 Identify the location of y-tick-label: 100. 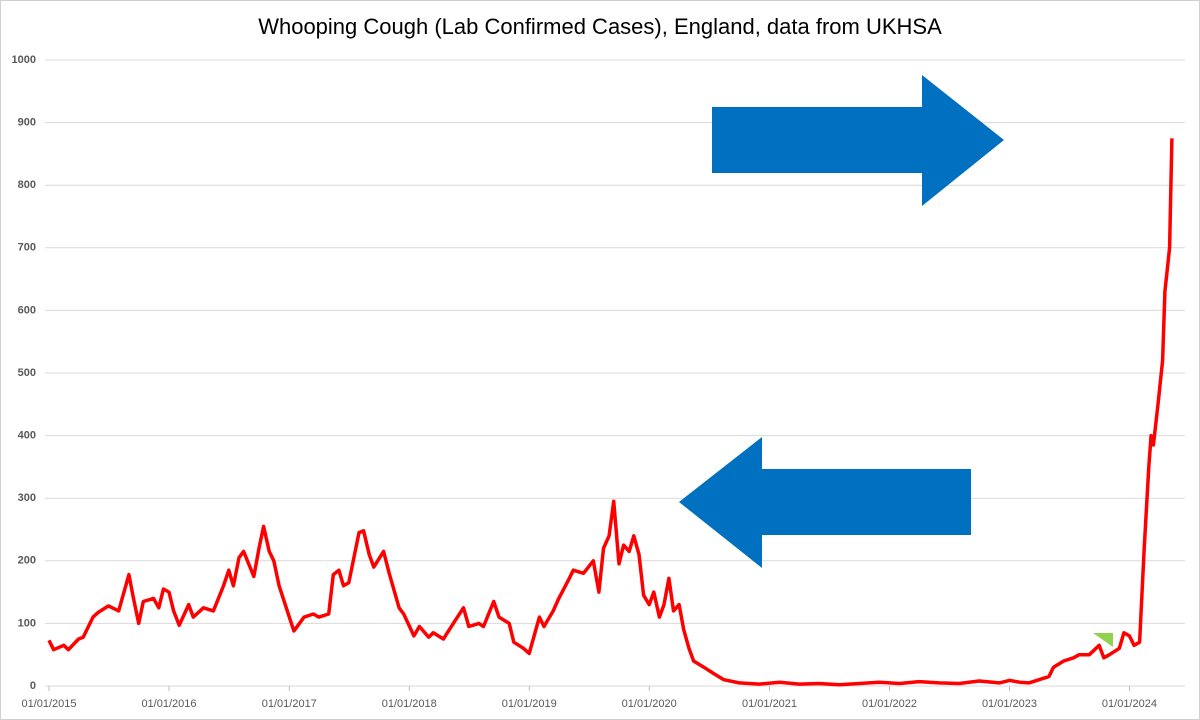
(27, 623).